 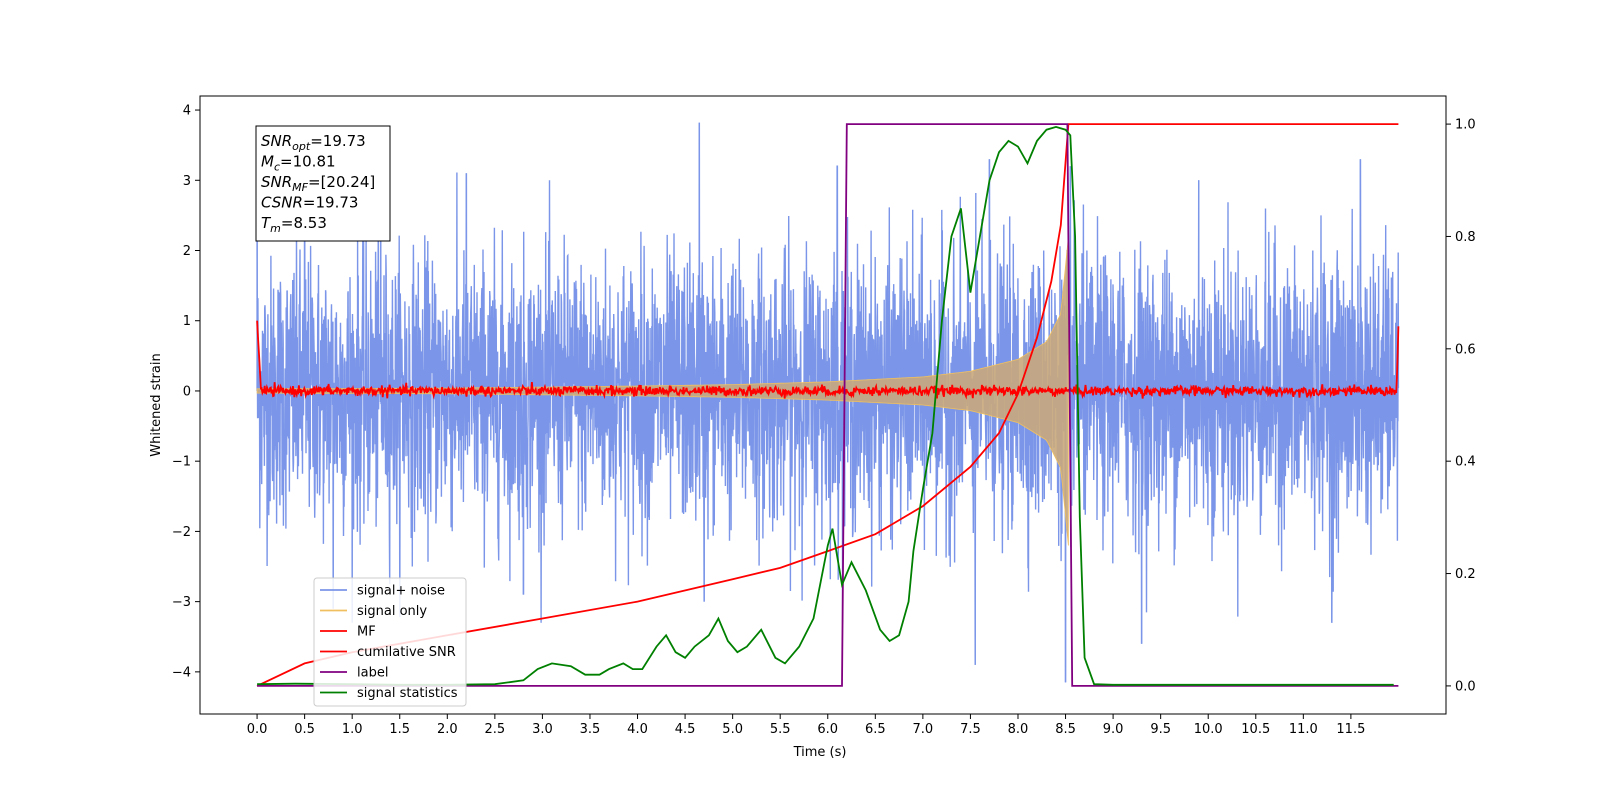 I want to click on legend-label: cumilative SNR, so click(x=406, y=652).